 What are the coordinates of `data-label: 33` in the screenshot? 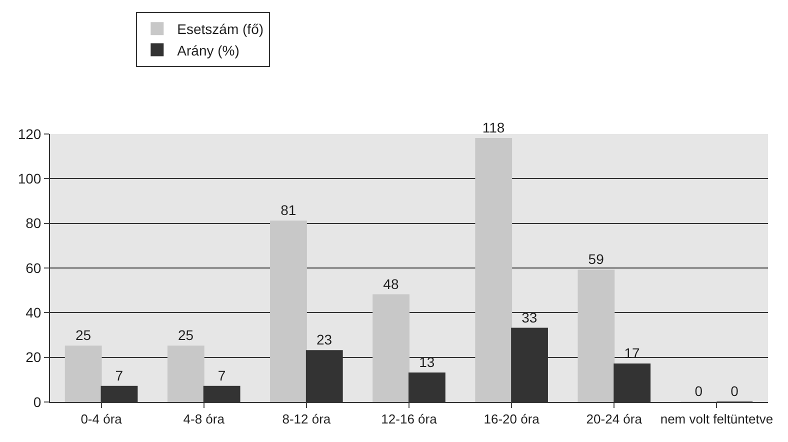 It's located at (530, 317).